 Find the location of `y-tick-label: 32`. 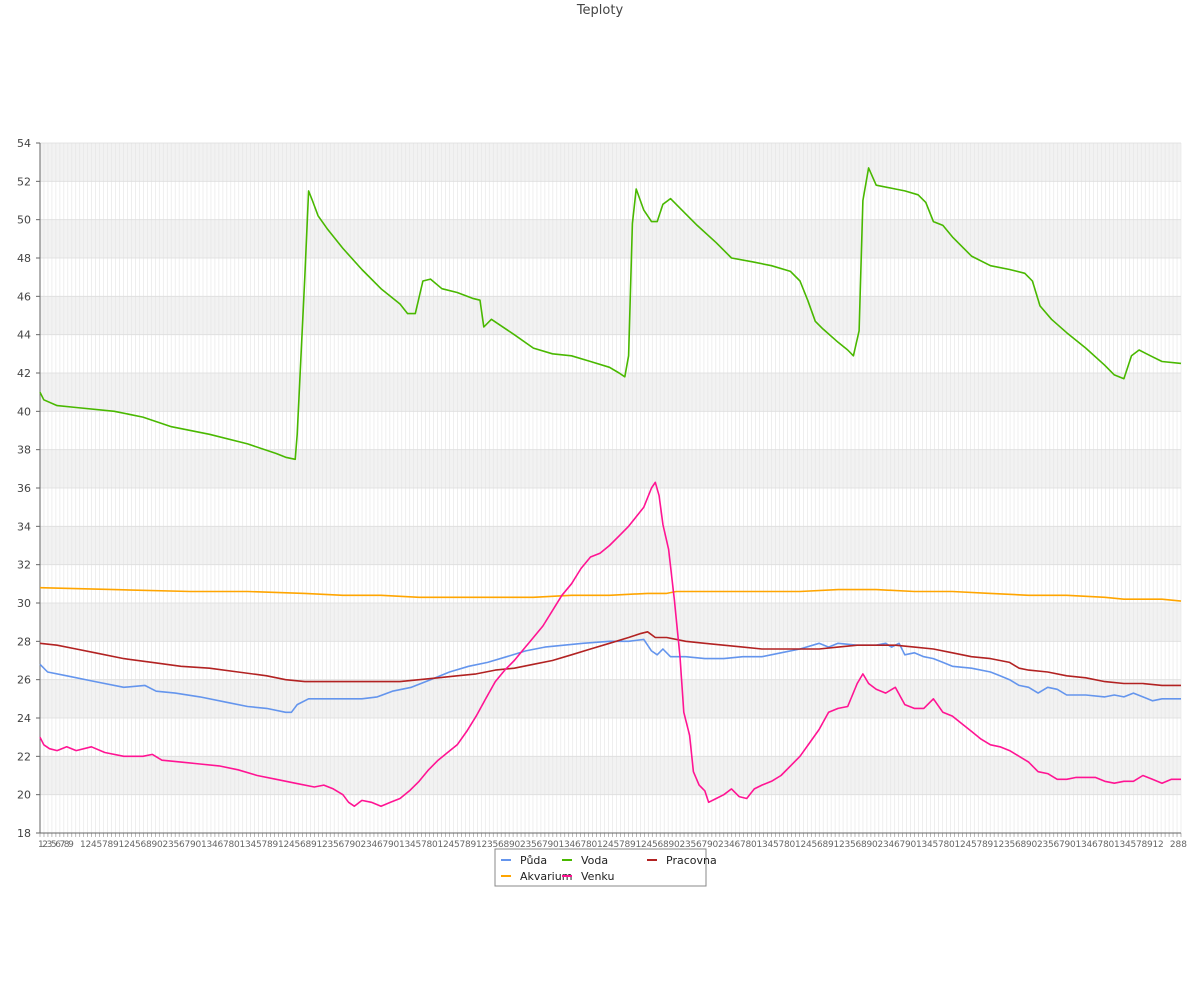

y-tick-label: 32 is located at coordinates (24, 565).